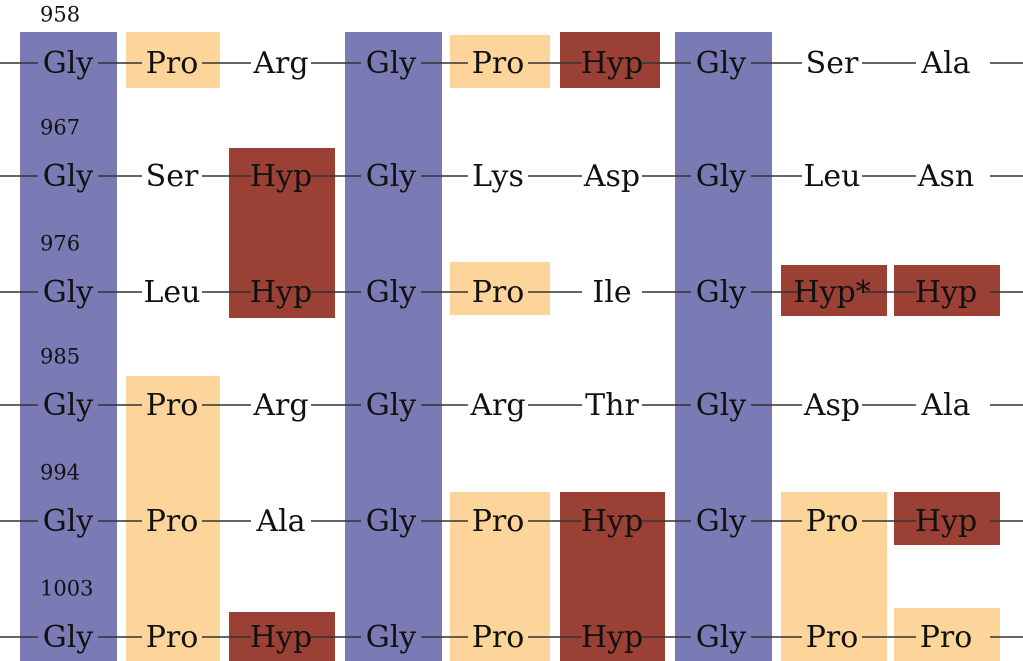 This screenshot has height=661, width=1023. I want to click on residue-number: 976, so click(60, 244).